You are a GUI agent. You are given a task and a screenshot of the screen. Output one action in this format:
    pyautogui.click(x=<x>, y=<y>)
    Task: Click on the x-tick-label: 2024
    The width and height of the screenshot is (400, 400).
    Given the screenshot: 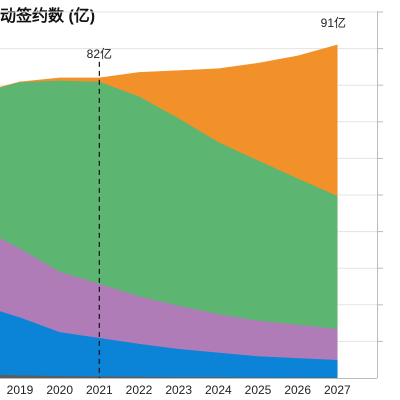 What is the action you would take?
    pyautogui.click(x=218, y=390)
    